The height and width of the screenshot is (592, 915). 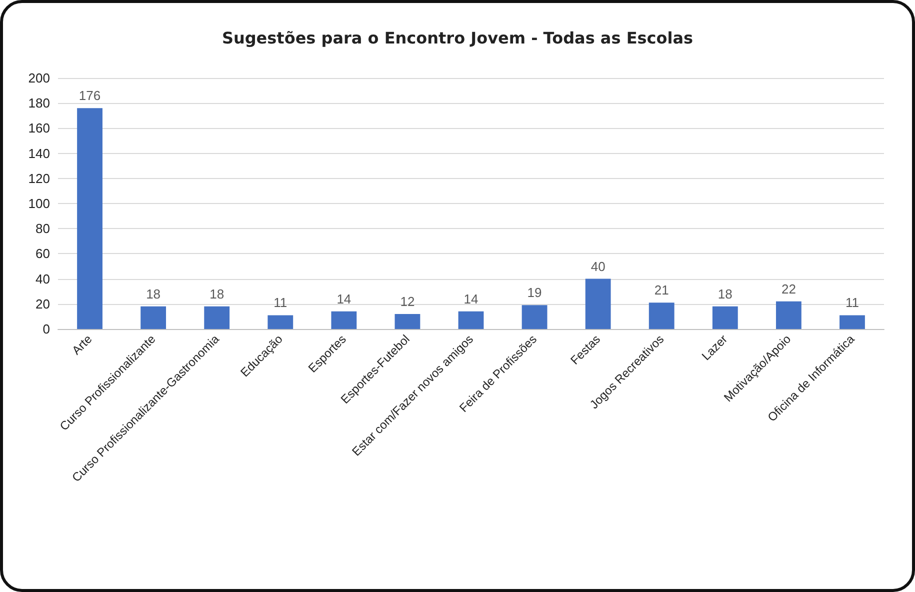 What do you see at coordinates (43, 228) in the screenshot?
I see `y-tick-label: 80` at bounding box center [43, 228].